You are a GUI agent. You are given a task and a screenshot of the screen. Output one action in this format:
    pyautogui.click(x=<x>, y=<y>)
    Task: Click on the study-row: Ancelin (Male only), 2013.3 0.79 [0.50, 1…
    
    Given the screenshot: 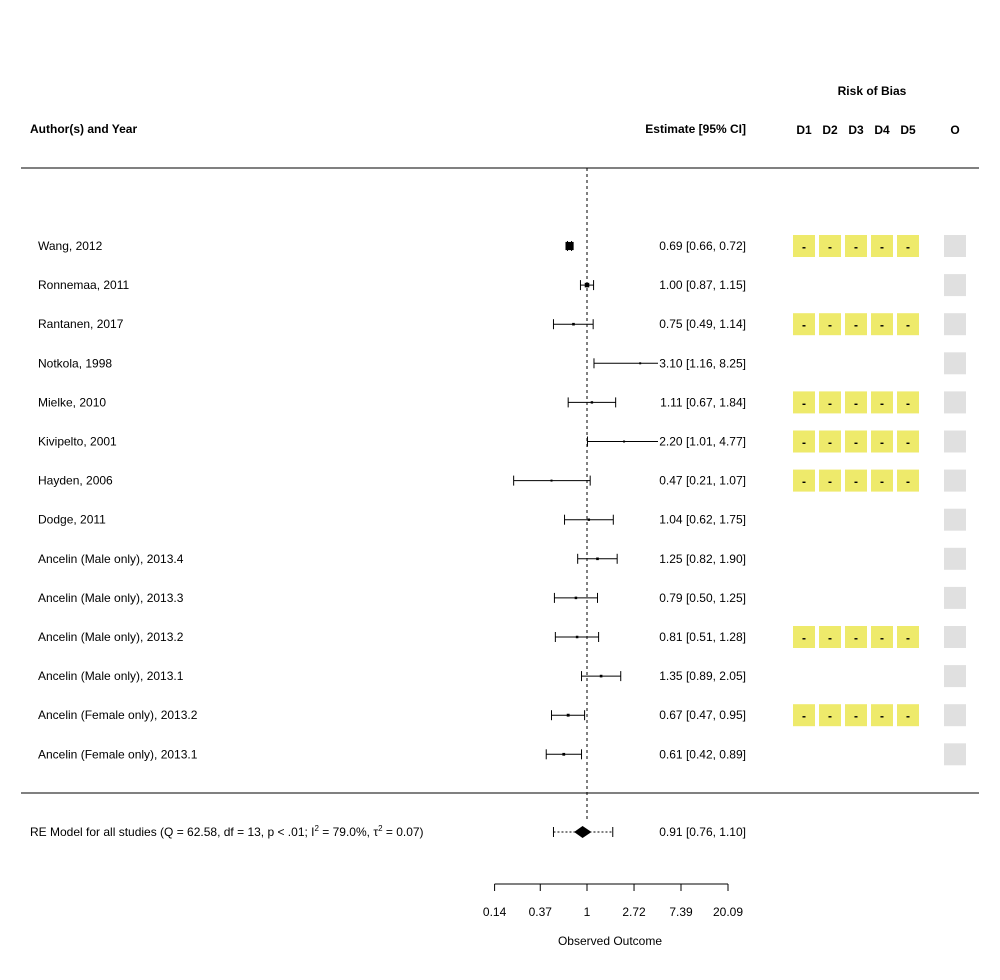 What is the action you would take?
    pyautogui.click(x=502, y=597)
    